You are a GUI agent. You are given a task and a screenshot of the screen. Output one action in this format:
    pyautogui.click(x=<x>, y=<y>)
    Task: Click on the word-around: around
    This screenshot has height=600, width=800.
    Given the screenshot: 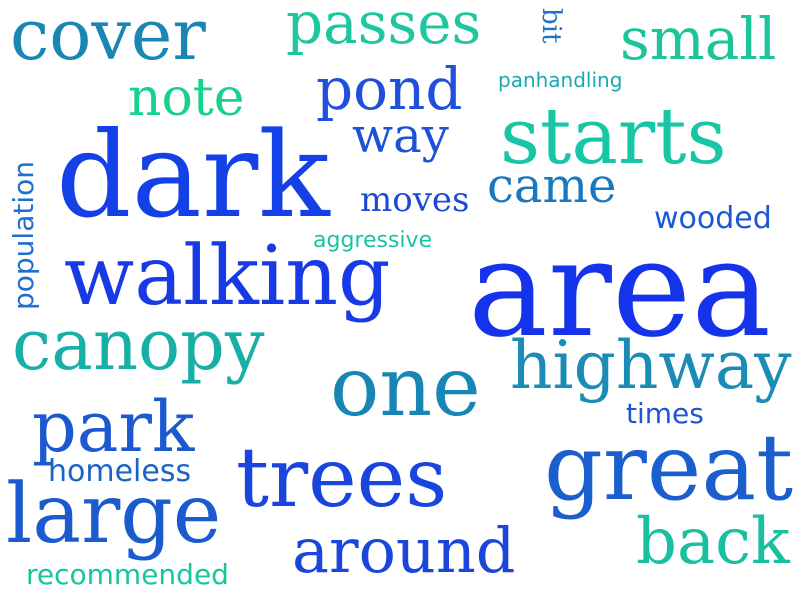 What is the action you would take?
    pyautogui.click(x=404, y=550)
    